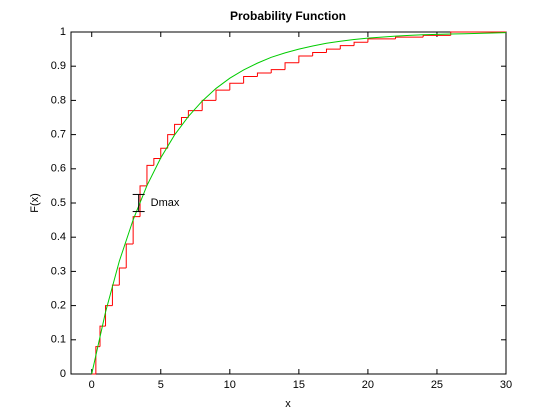 The width and height of the screenshot is (560, 420). What do you see at coordinates (368, 385) in the screenshot?
I see `x-tick-label: 20` at bounding box center [368, 385].